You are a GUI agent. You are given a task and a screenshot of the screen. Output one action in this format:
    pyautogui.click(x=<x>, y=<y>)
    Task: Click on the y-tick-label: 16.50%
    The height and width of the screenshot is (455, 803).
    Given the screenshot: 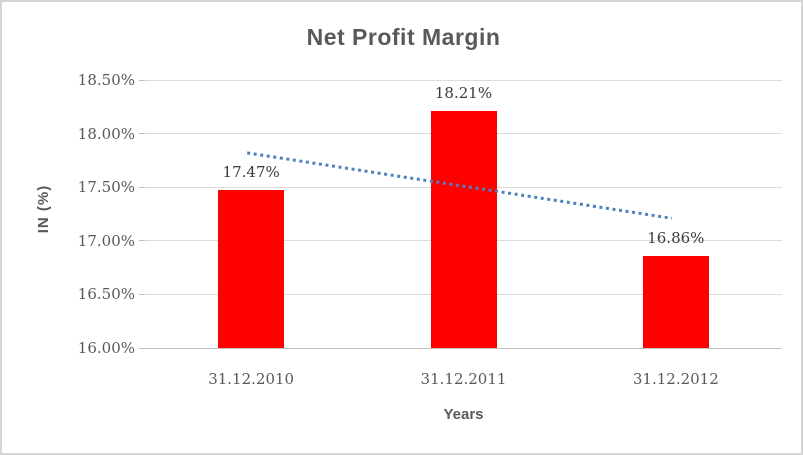 What is the action you would take?
    pyautogui.click(x=106, y=294)
    